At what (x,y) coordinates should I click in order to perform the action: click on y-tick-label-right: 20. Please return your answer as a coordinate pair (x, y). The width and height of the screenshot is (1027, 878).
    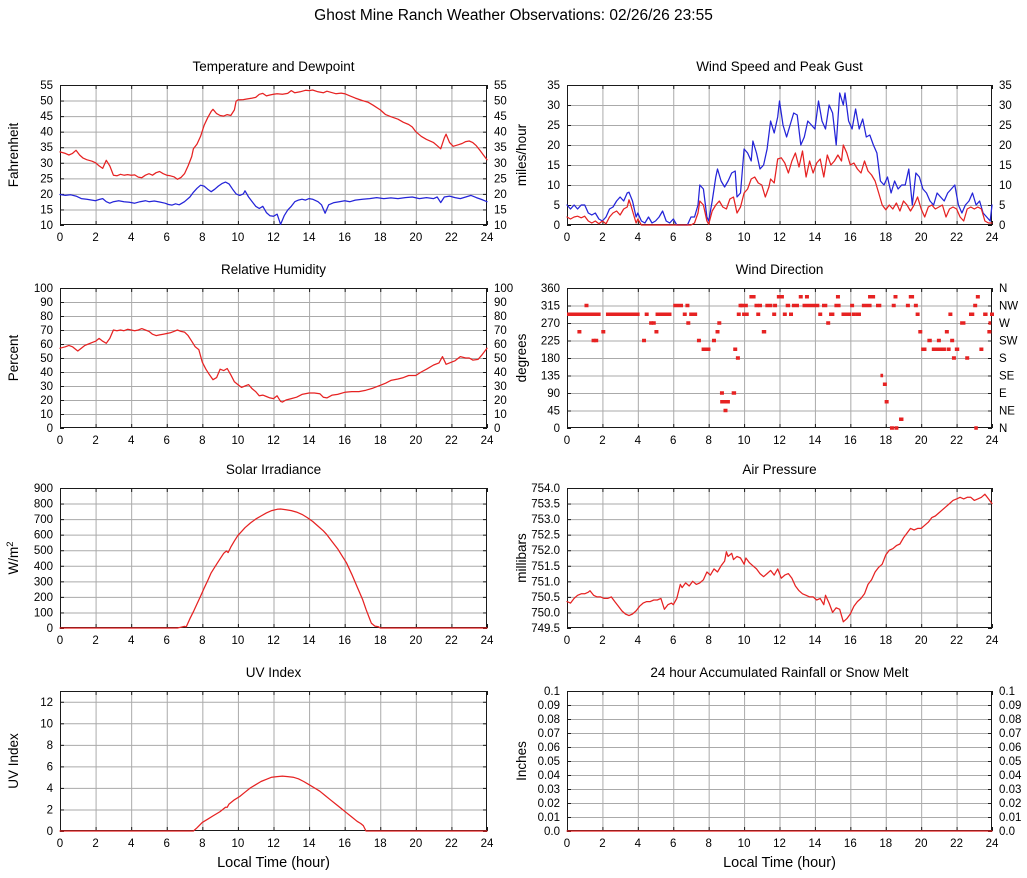
    Looking at the image, I should click on (500, 195).